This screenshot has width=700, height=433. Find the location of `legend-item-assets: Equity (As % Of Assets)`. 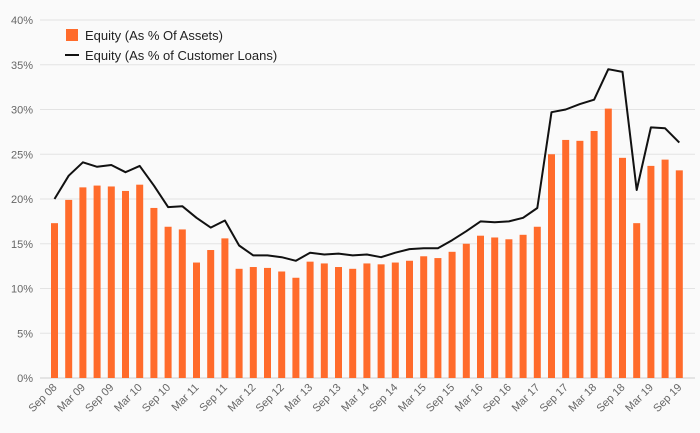

legend-item-assets: Equity (As % Of Assets) is located at coordinates (144, 35).